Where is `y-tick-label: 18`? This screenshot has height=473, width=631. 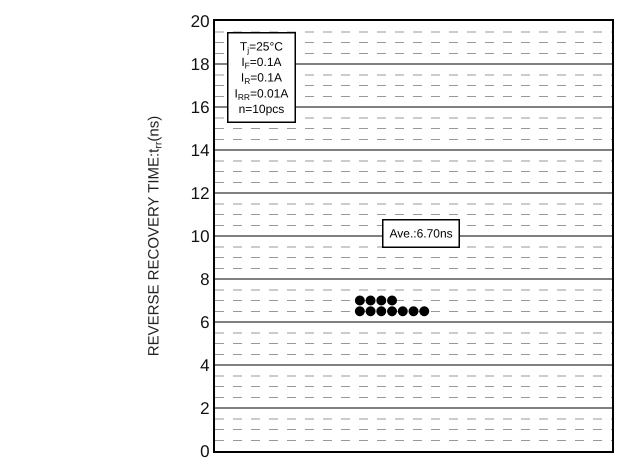
y-tick-label: 18 is located at coordinates (200, 64).